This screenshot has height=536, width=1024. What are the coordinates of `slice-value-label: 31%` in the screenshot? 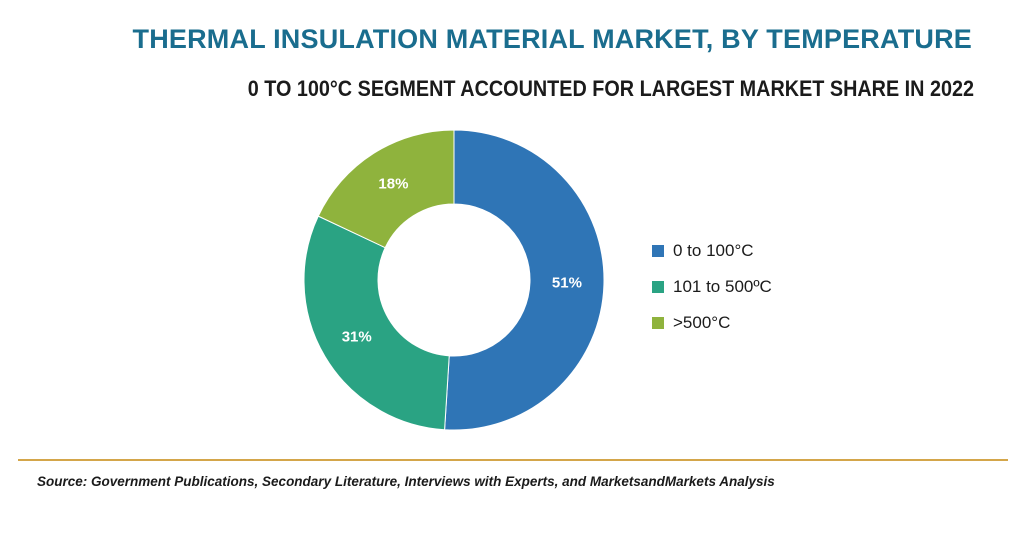 It's located at (357, 336).